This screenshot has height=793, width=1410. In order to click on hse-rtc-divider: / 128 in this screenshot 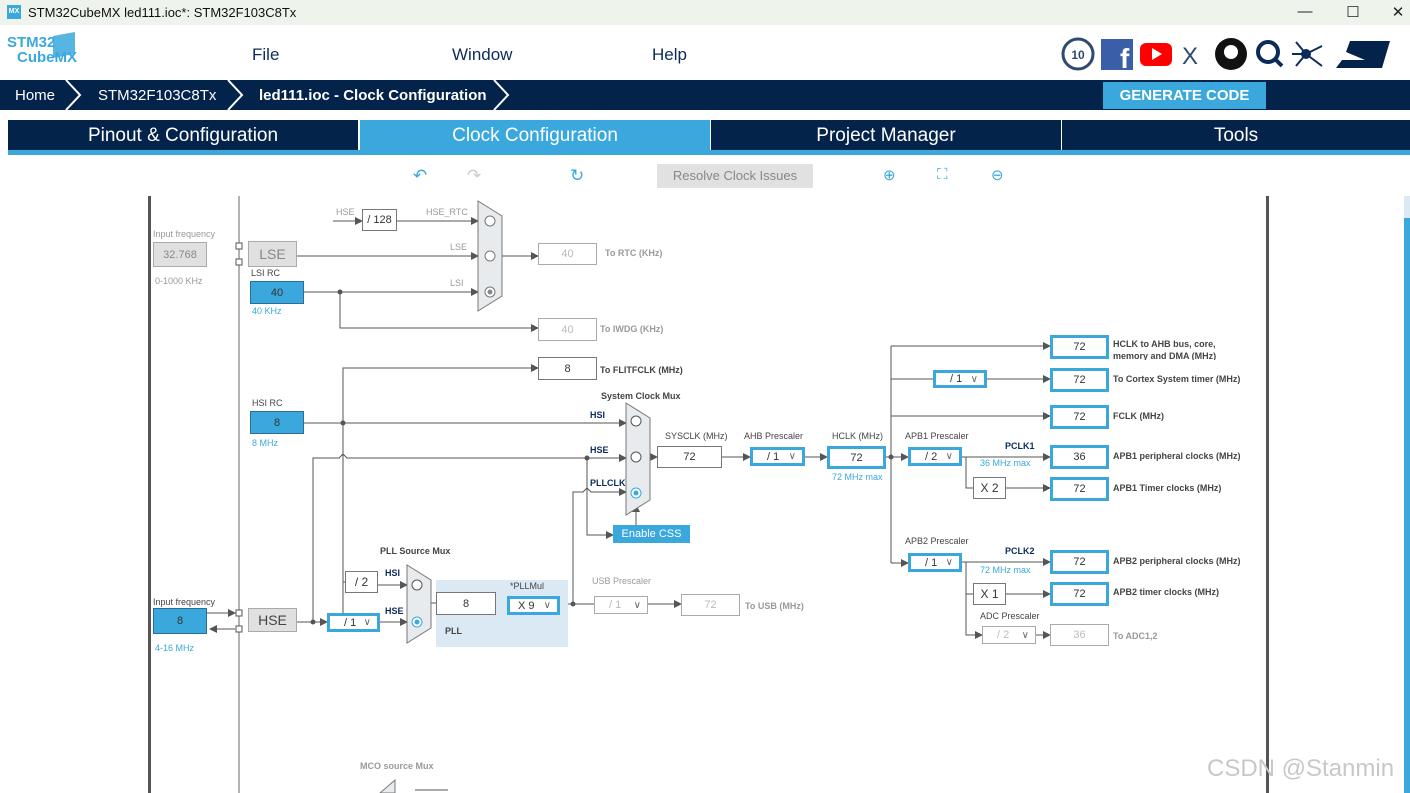, I will do `click(379, 220)`.